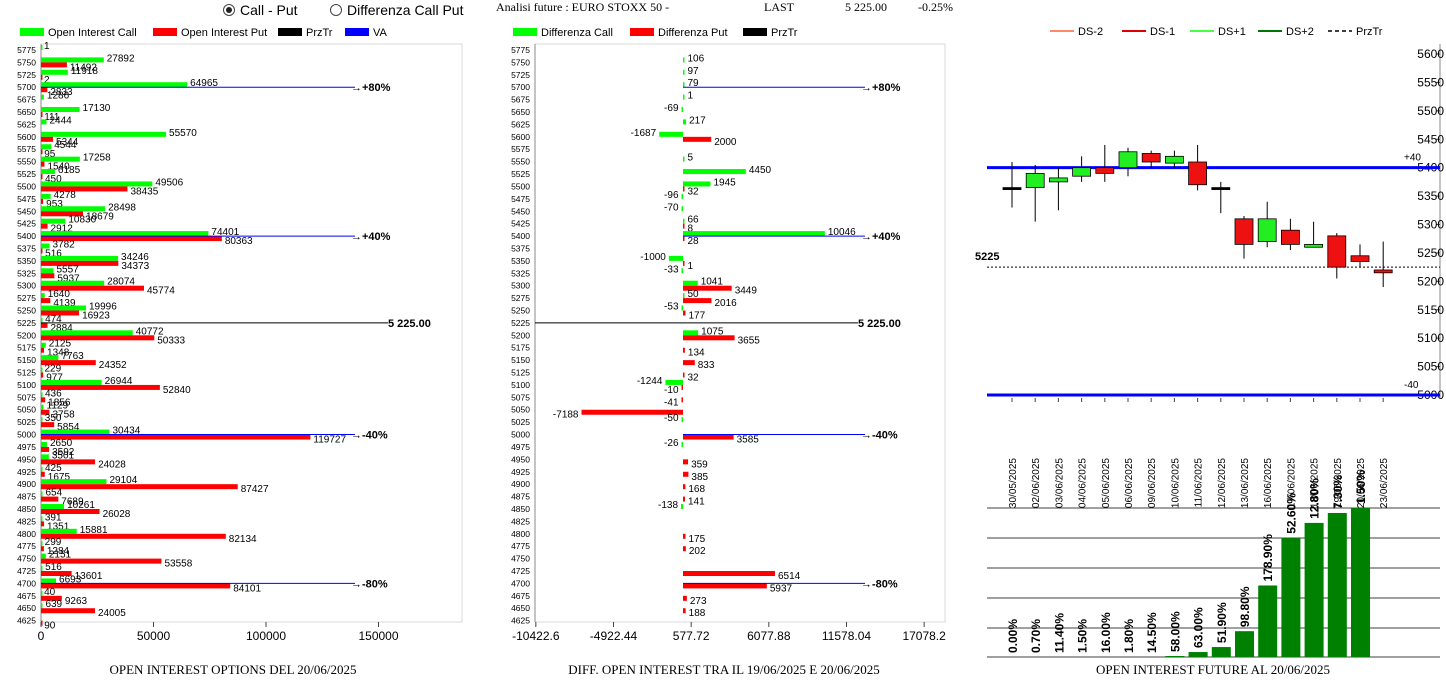 The height and width of the screenshot is (686, 1446). I want to click on chart1-call-label: 40, so click(50, 592).